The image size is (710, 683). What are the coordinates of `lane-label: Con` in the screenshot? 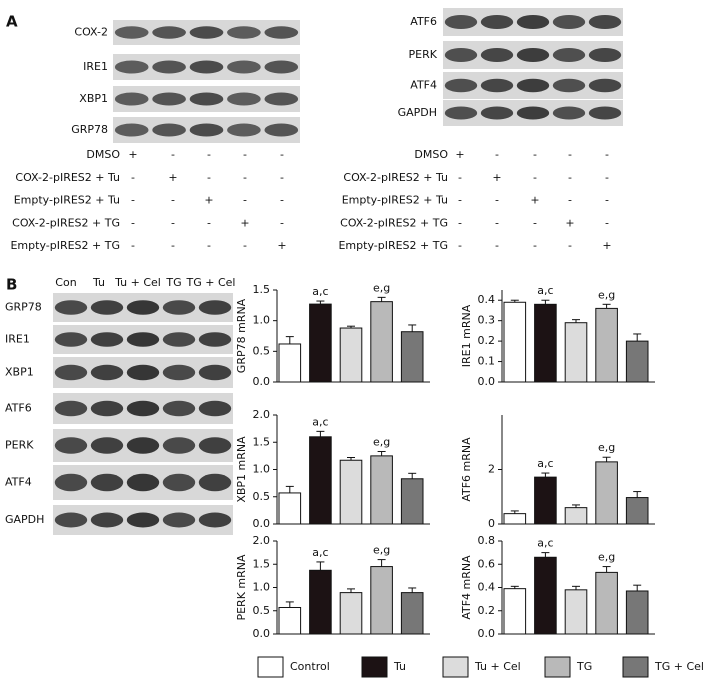 It's located at (65, 282).